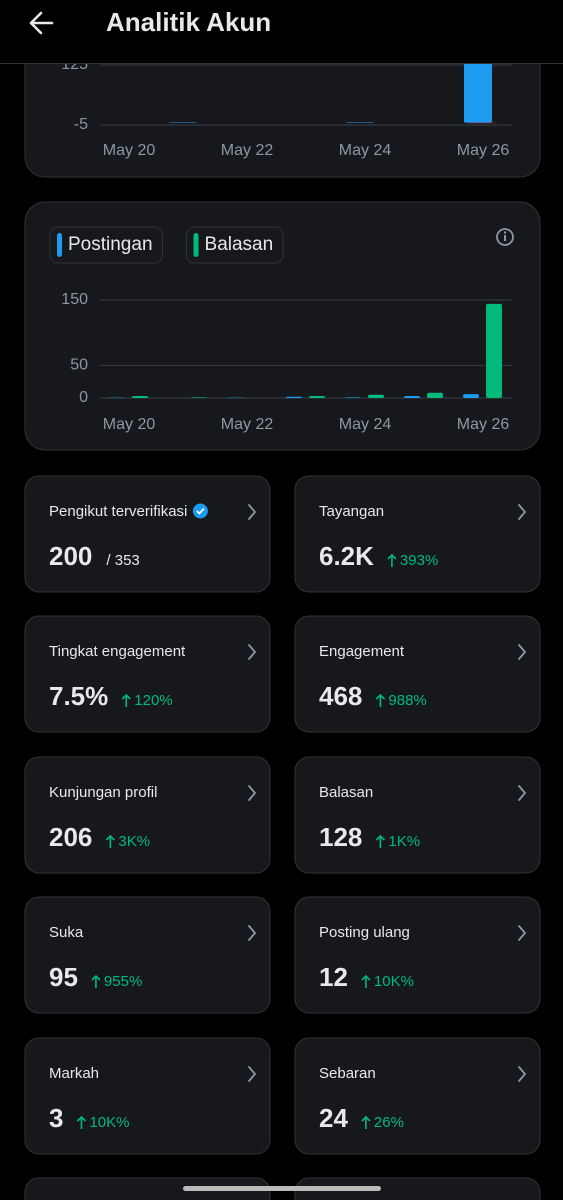 This screenshot has width=563, height=1200. What do you see at coordinates (505, 232) in the screenshot?
I see `info-icon-dot` at bounding box center [505, 232].